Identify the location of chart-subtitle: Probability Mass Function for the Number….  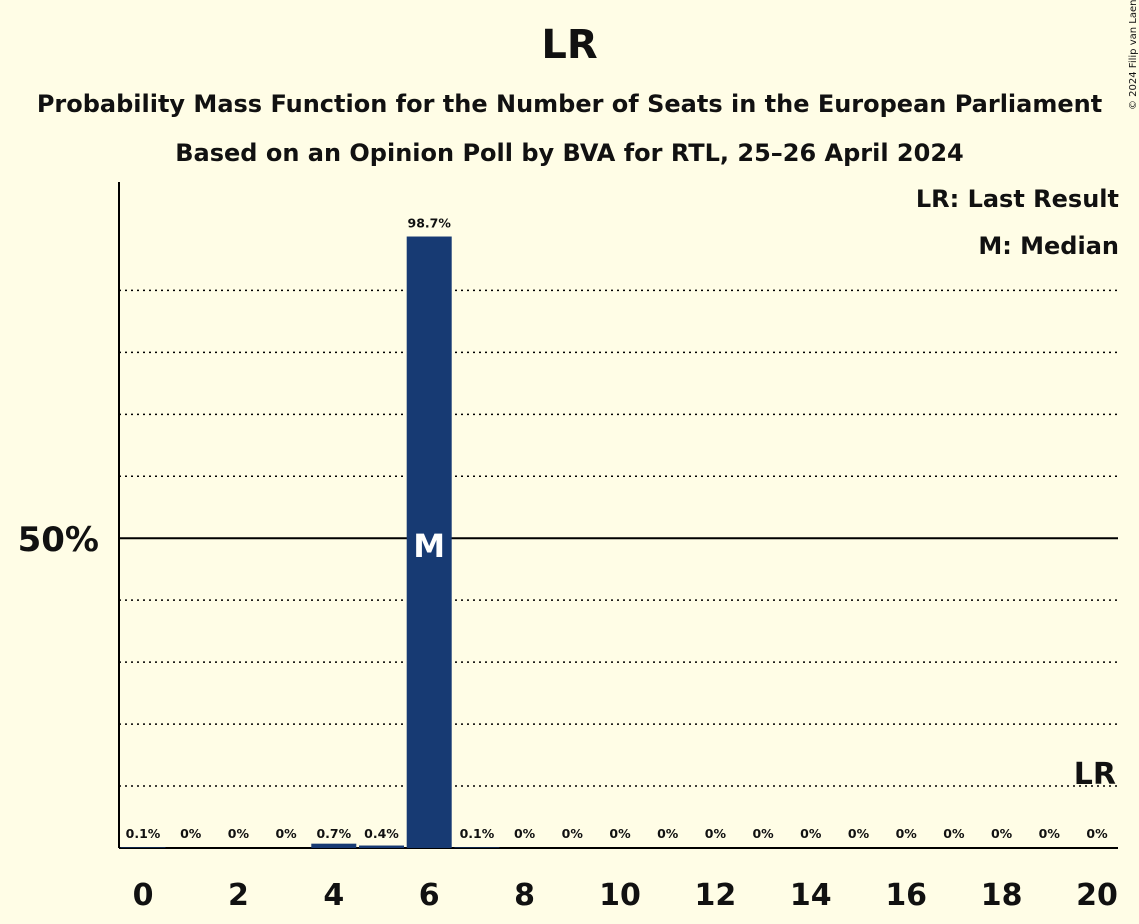
(569, 104).